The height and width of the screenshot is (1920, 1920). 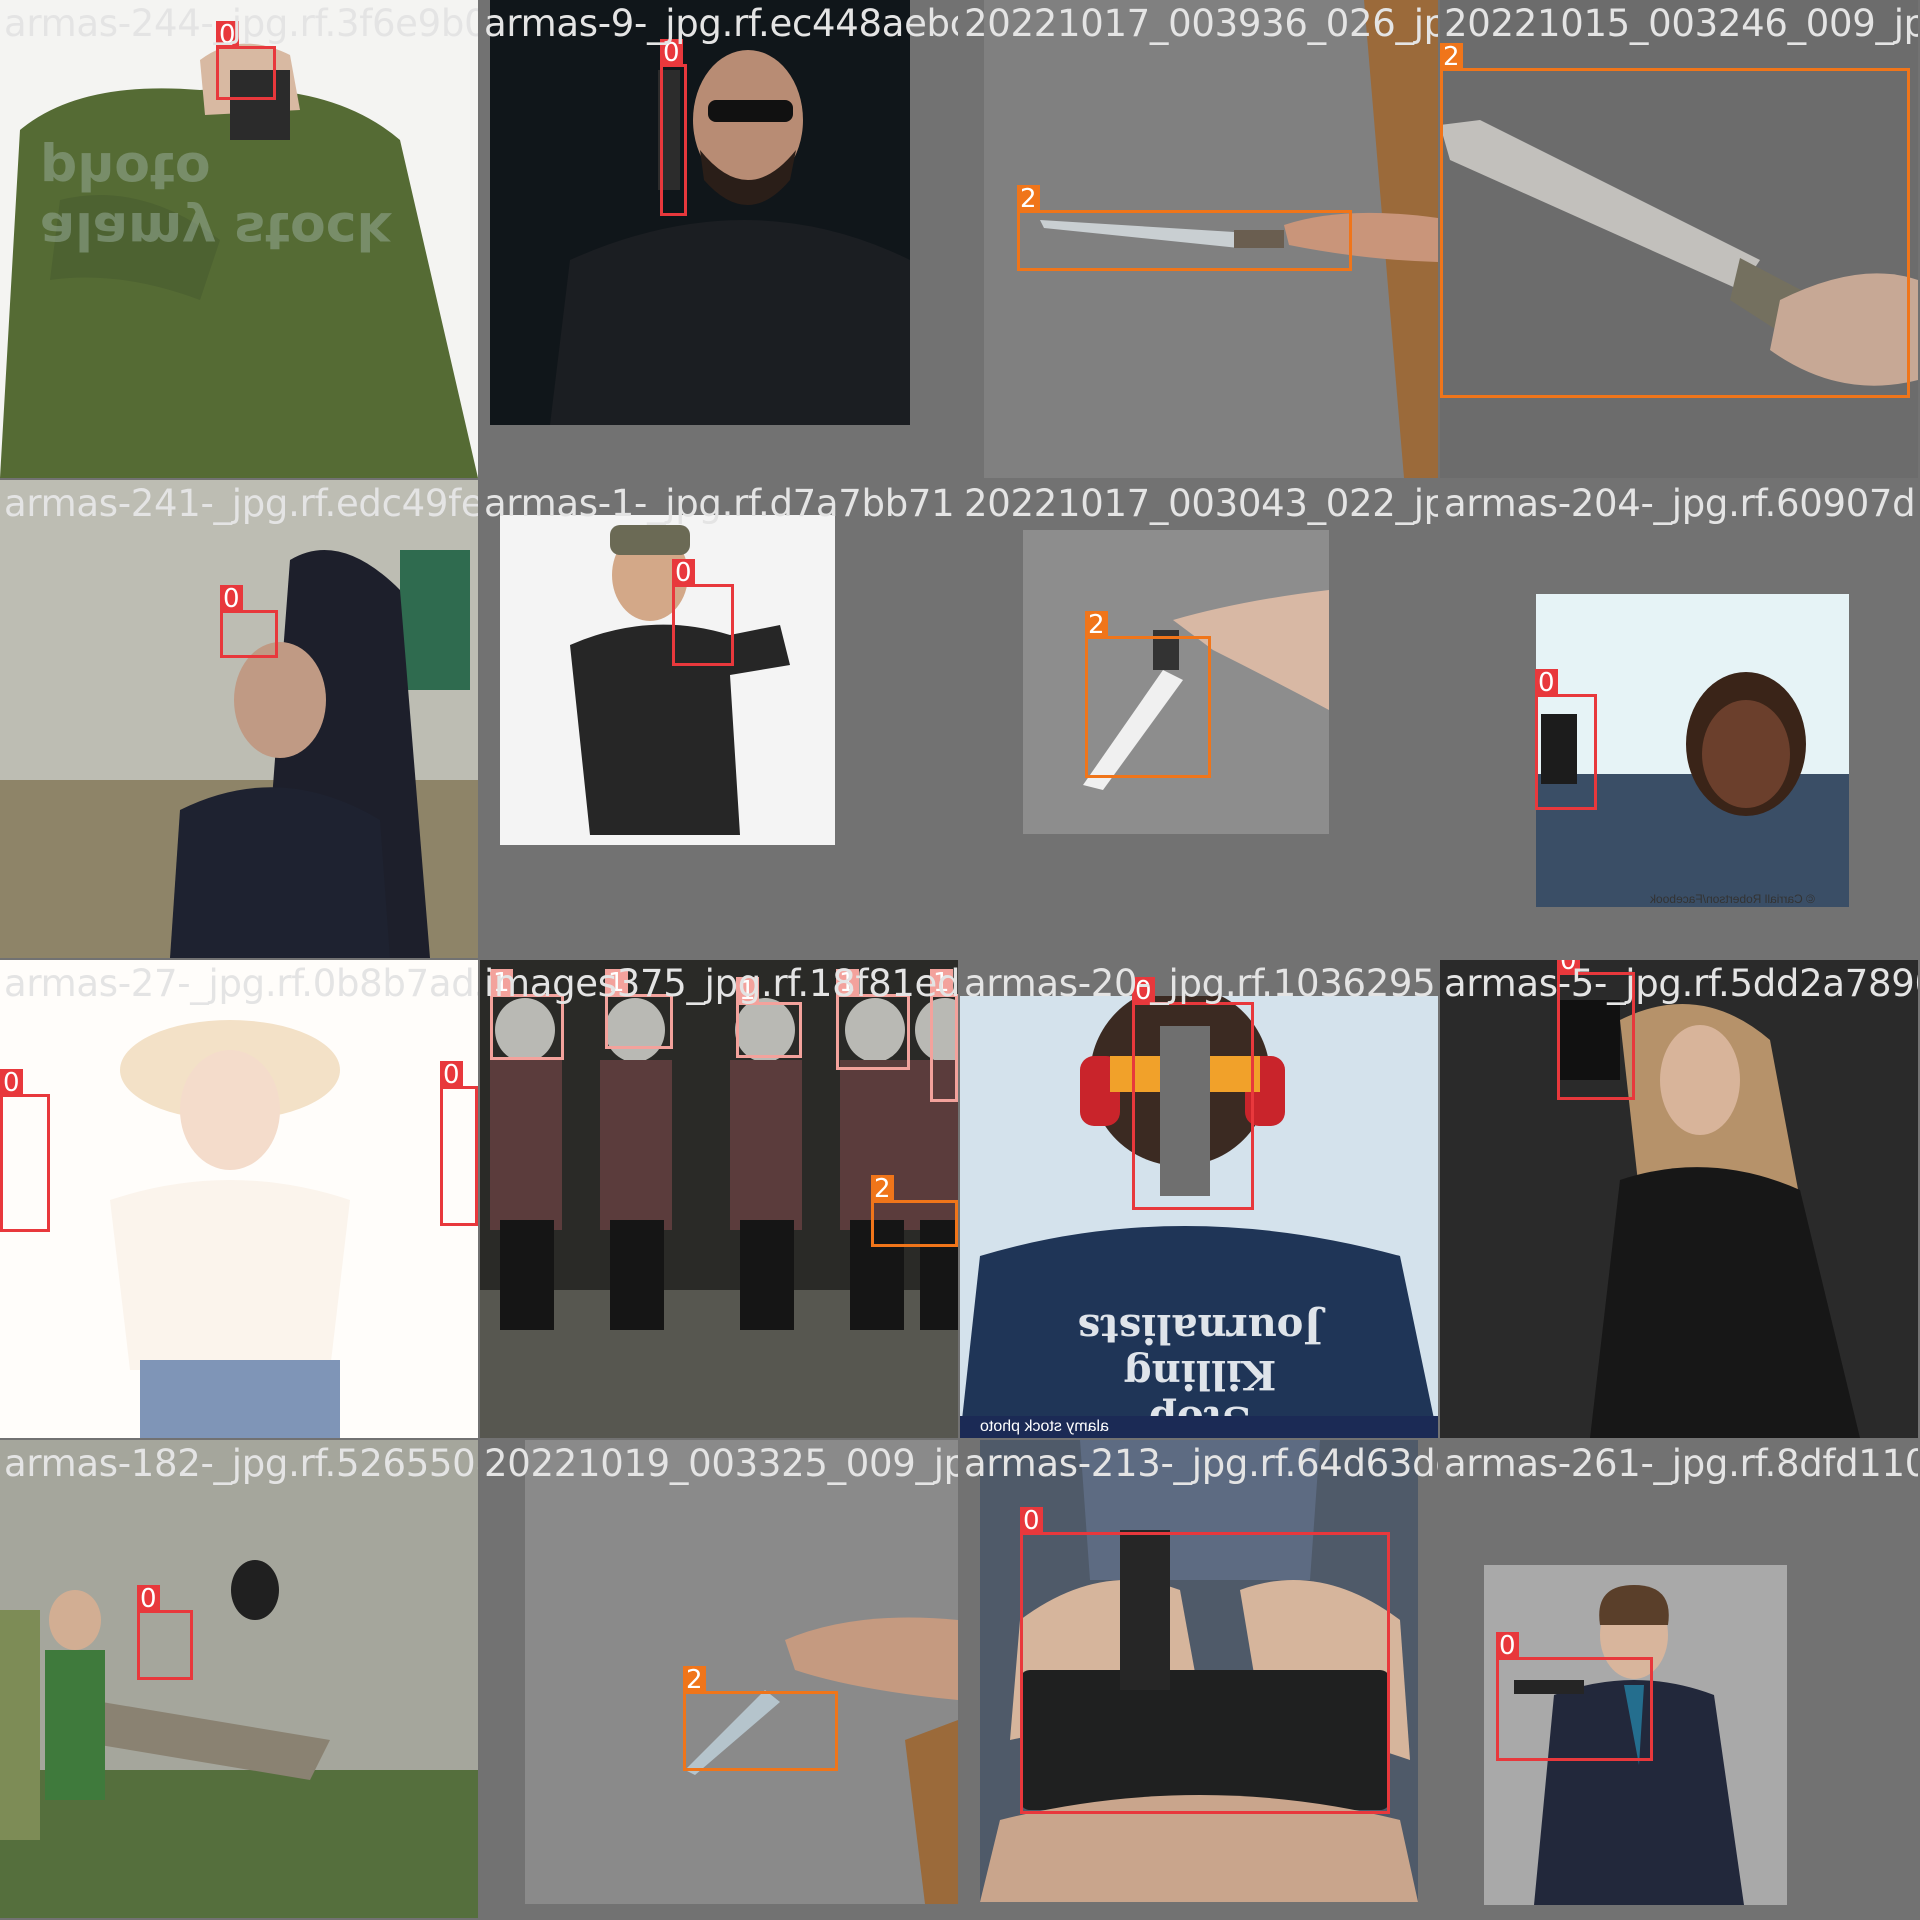 I want to click on tile-filename: armas-261-_jpg.rf.8dfd110a, so click(x=1681, y=1463).